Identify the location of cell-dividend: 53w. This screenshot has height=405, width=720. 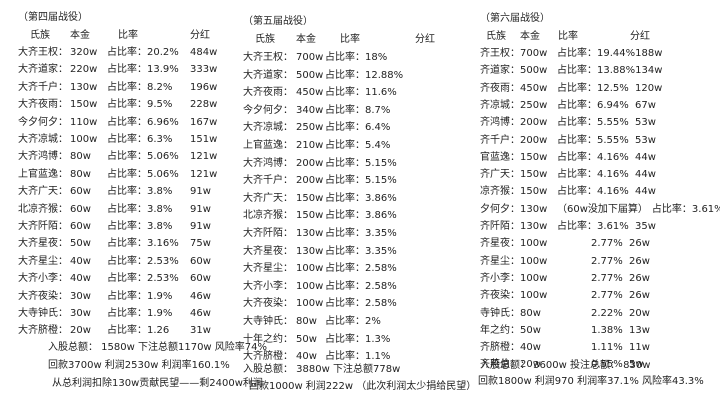
(645, 140).